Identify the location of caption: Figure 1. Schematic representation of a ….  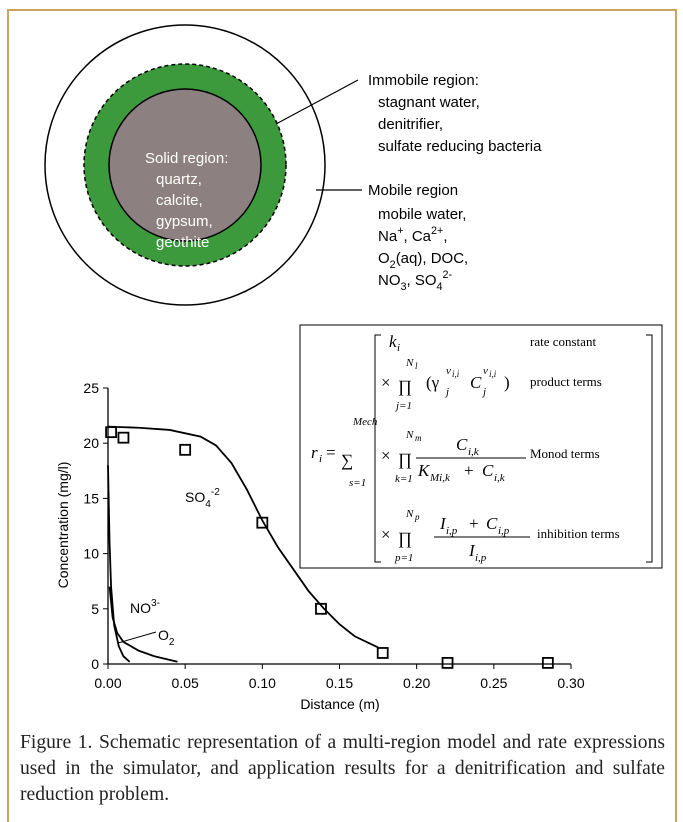
(342, 768).